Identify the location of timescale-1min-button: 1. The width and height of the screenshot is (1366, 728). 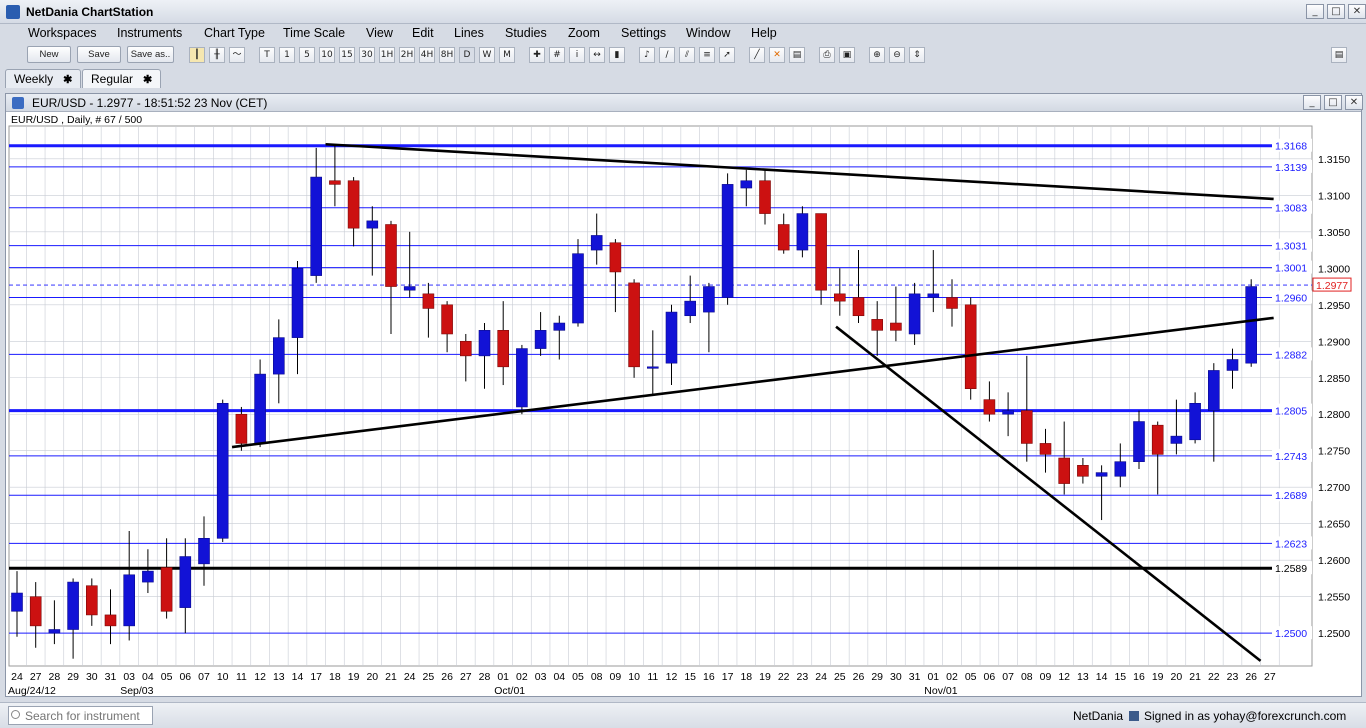
(287, 55).